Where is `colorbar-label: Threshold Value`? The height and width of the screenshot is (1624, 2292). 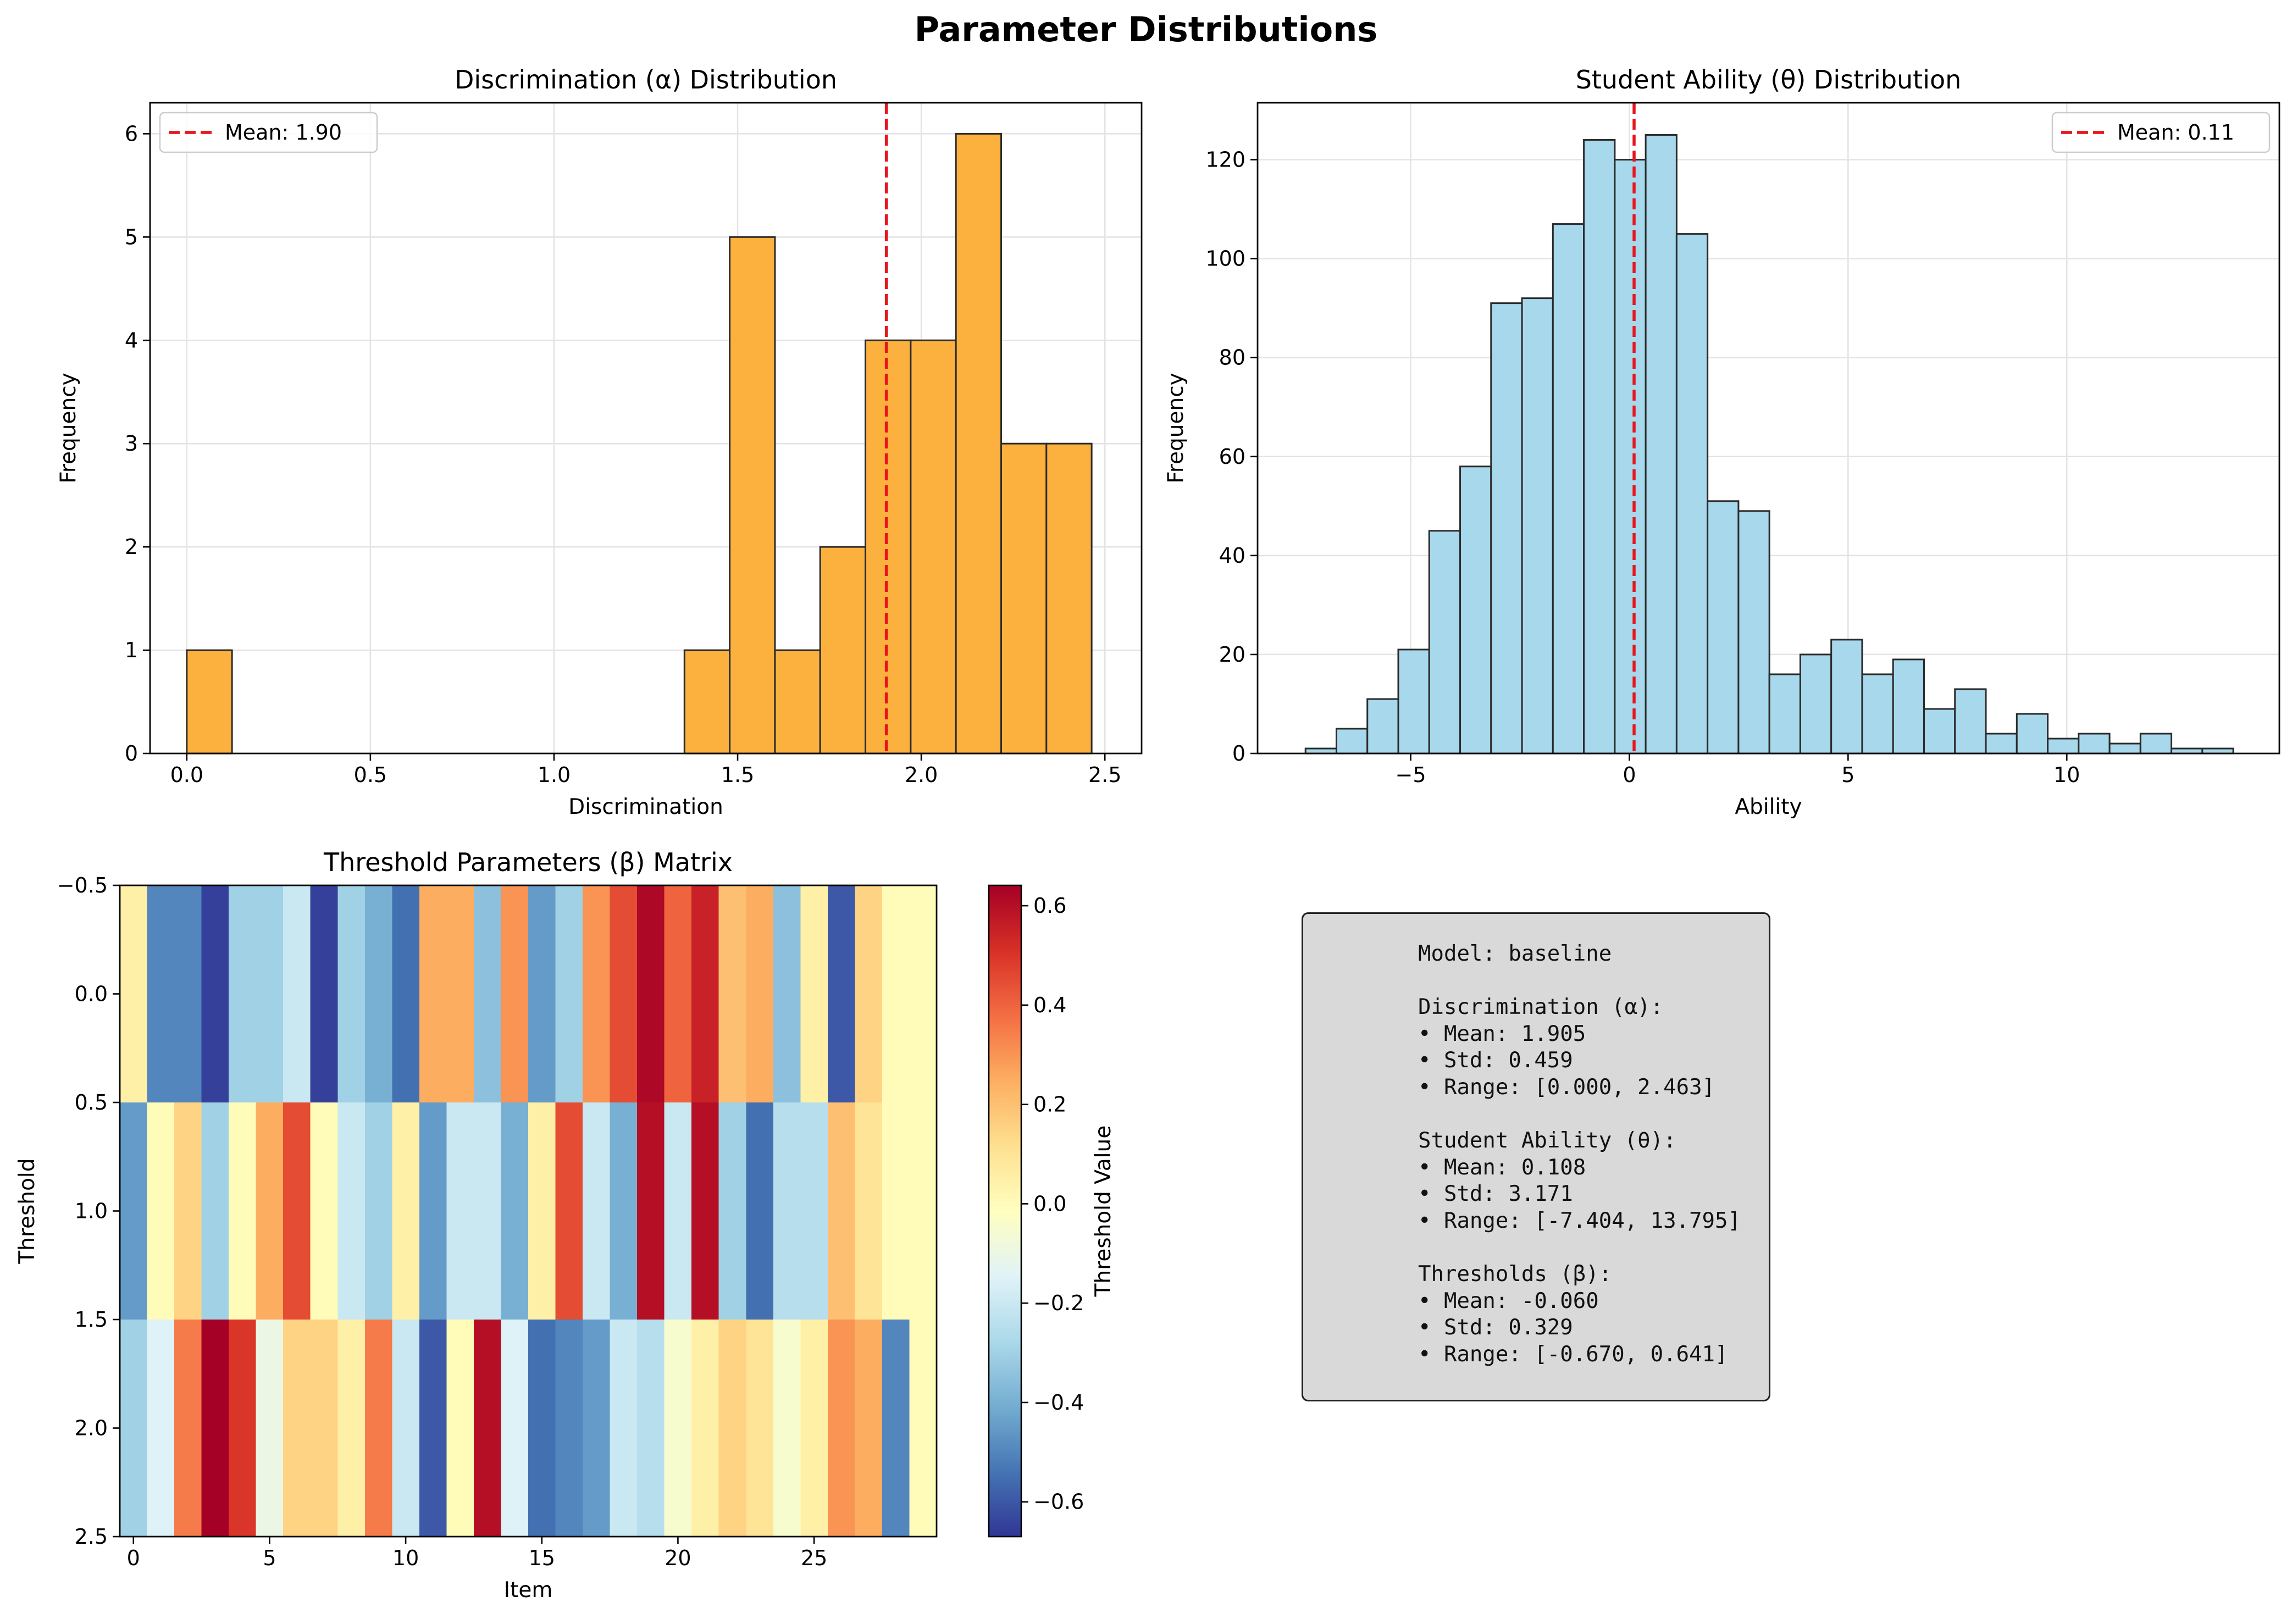
colorbar-label: Threshold Value is located at coordinates (1103, 1212).